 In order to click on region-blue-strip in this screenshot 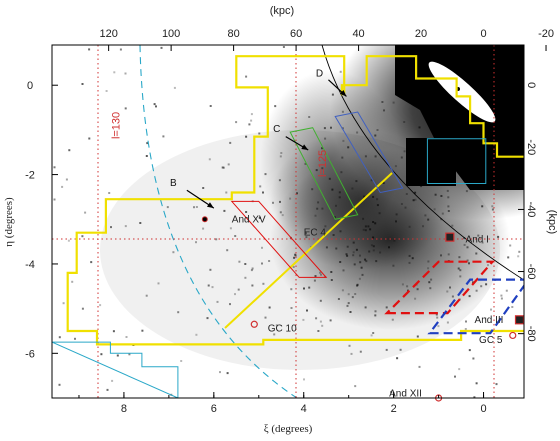, I will do `click(369, 152)`.